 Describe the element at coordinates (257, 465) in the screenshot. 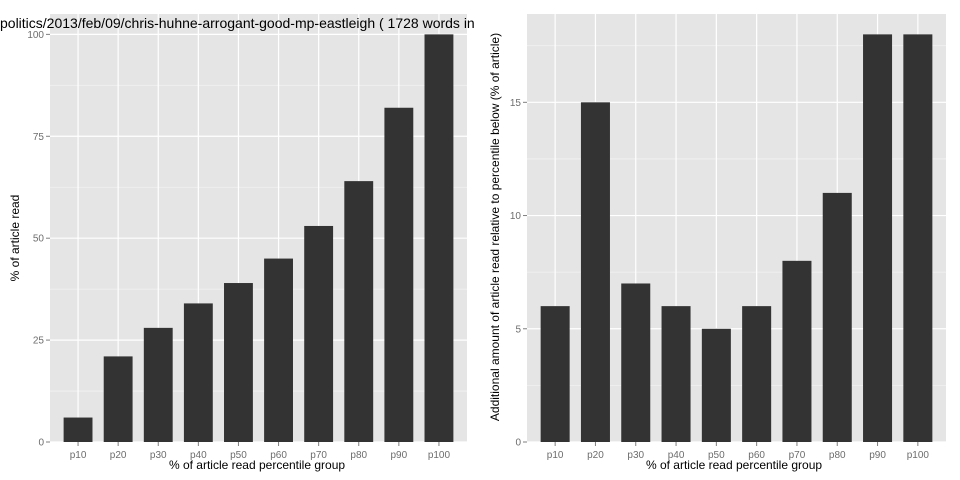

I see `chart-1-x-axis-title: % of article read percentile group` at that location.